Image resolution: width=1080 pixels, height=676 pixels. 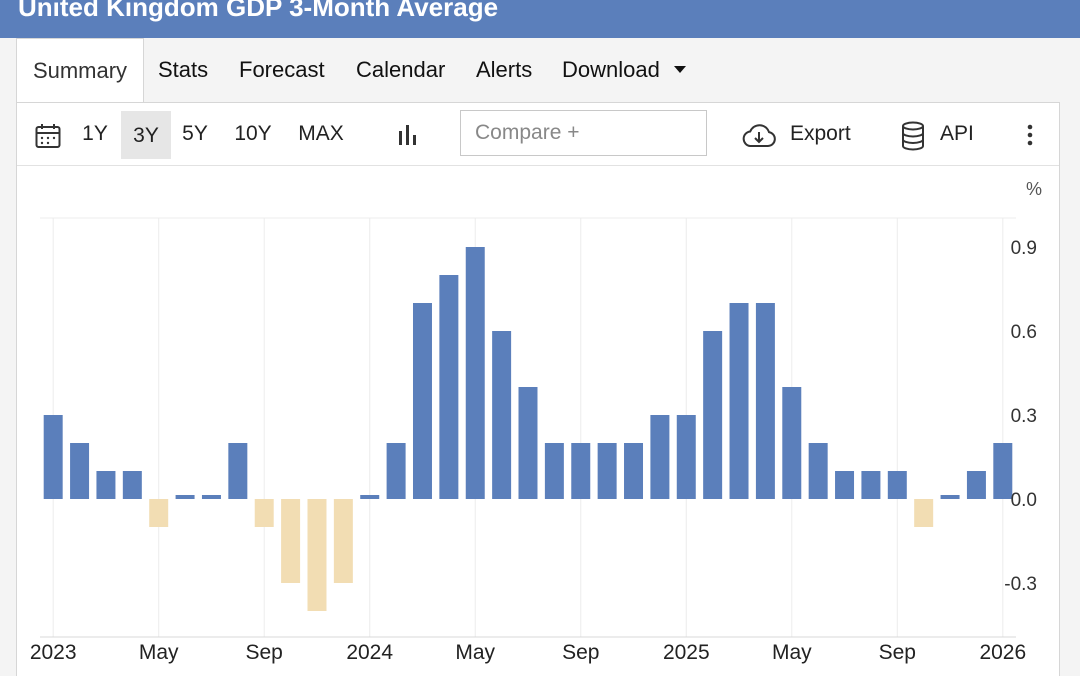 I want to click on y-axis-labels: 0.9 0.6 0.3 0.0 -0.3, so click(x=1020, y=416).